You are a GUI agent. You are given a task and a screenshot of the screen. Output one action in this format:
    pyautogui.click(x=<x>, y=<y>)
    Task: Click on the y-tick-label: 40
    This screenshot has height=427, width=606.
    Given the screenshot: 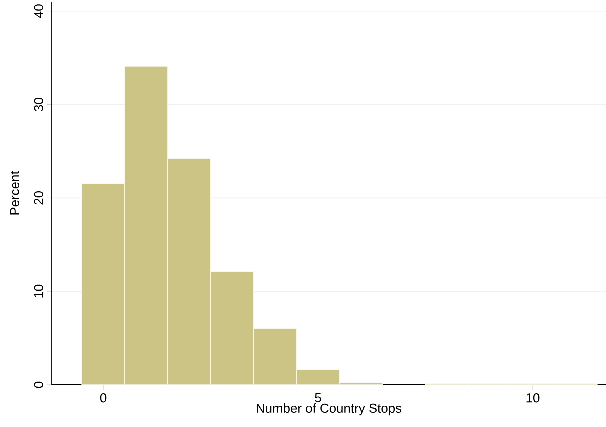 What is the action you would take?
    pyautogui.click(x=39, y=11)
    